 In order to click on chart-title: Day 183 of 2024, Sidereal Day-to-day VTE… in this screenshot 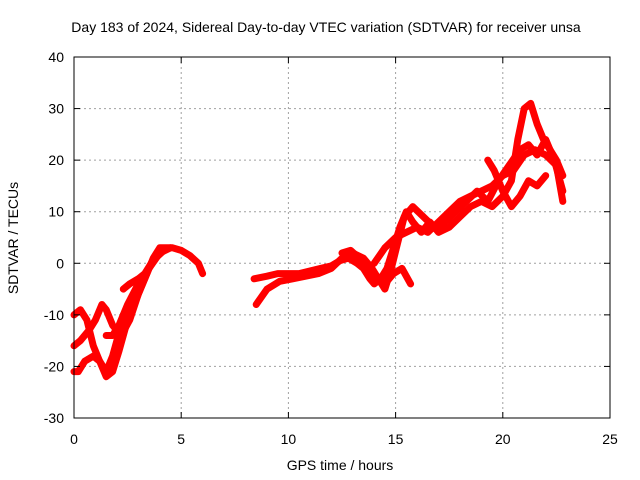, I will do `click(326, 27)`.